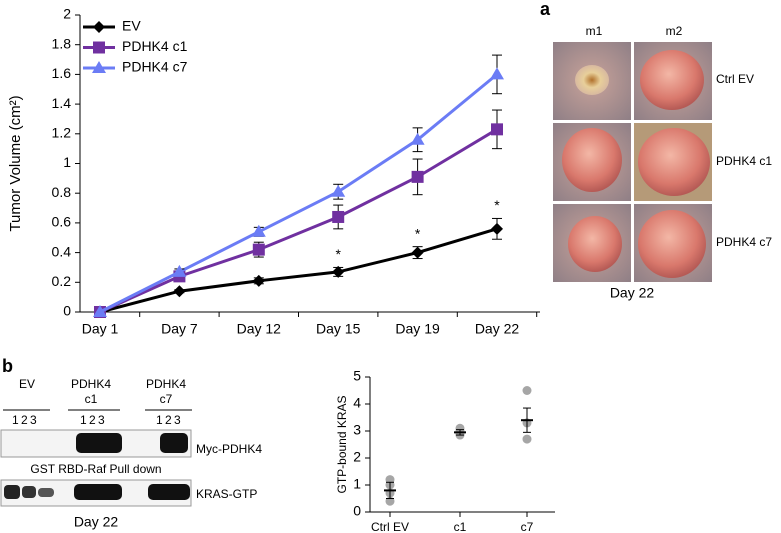  Describe the element at coordinates (62, 43) in the screenshot. I see `y-tick-label: 1.8` at that location.